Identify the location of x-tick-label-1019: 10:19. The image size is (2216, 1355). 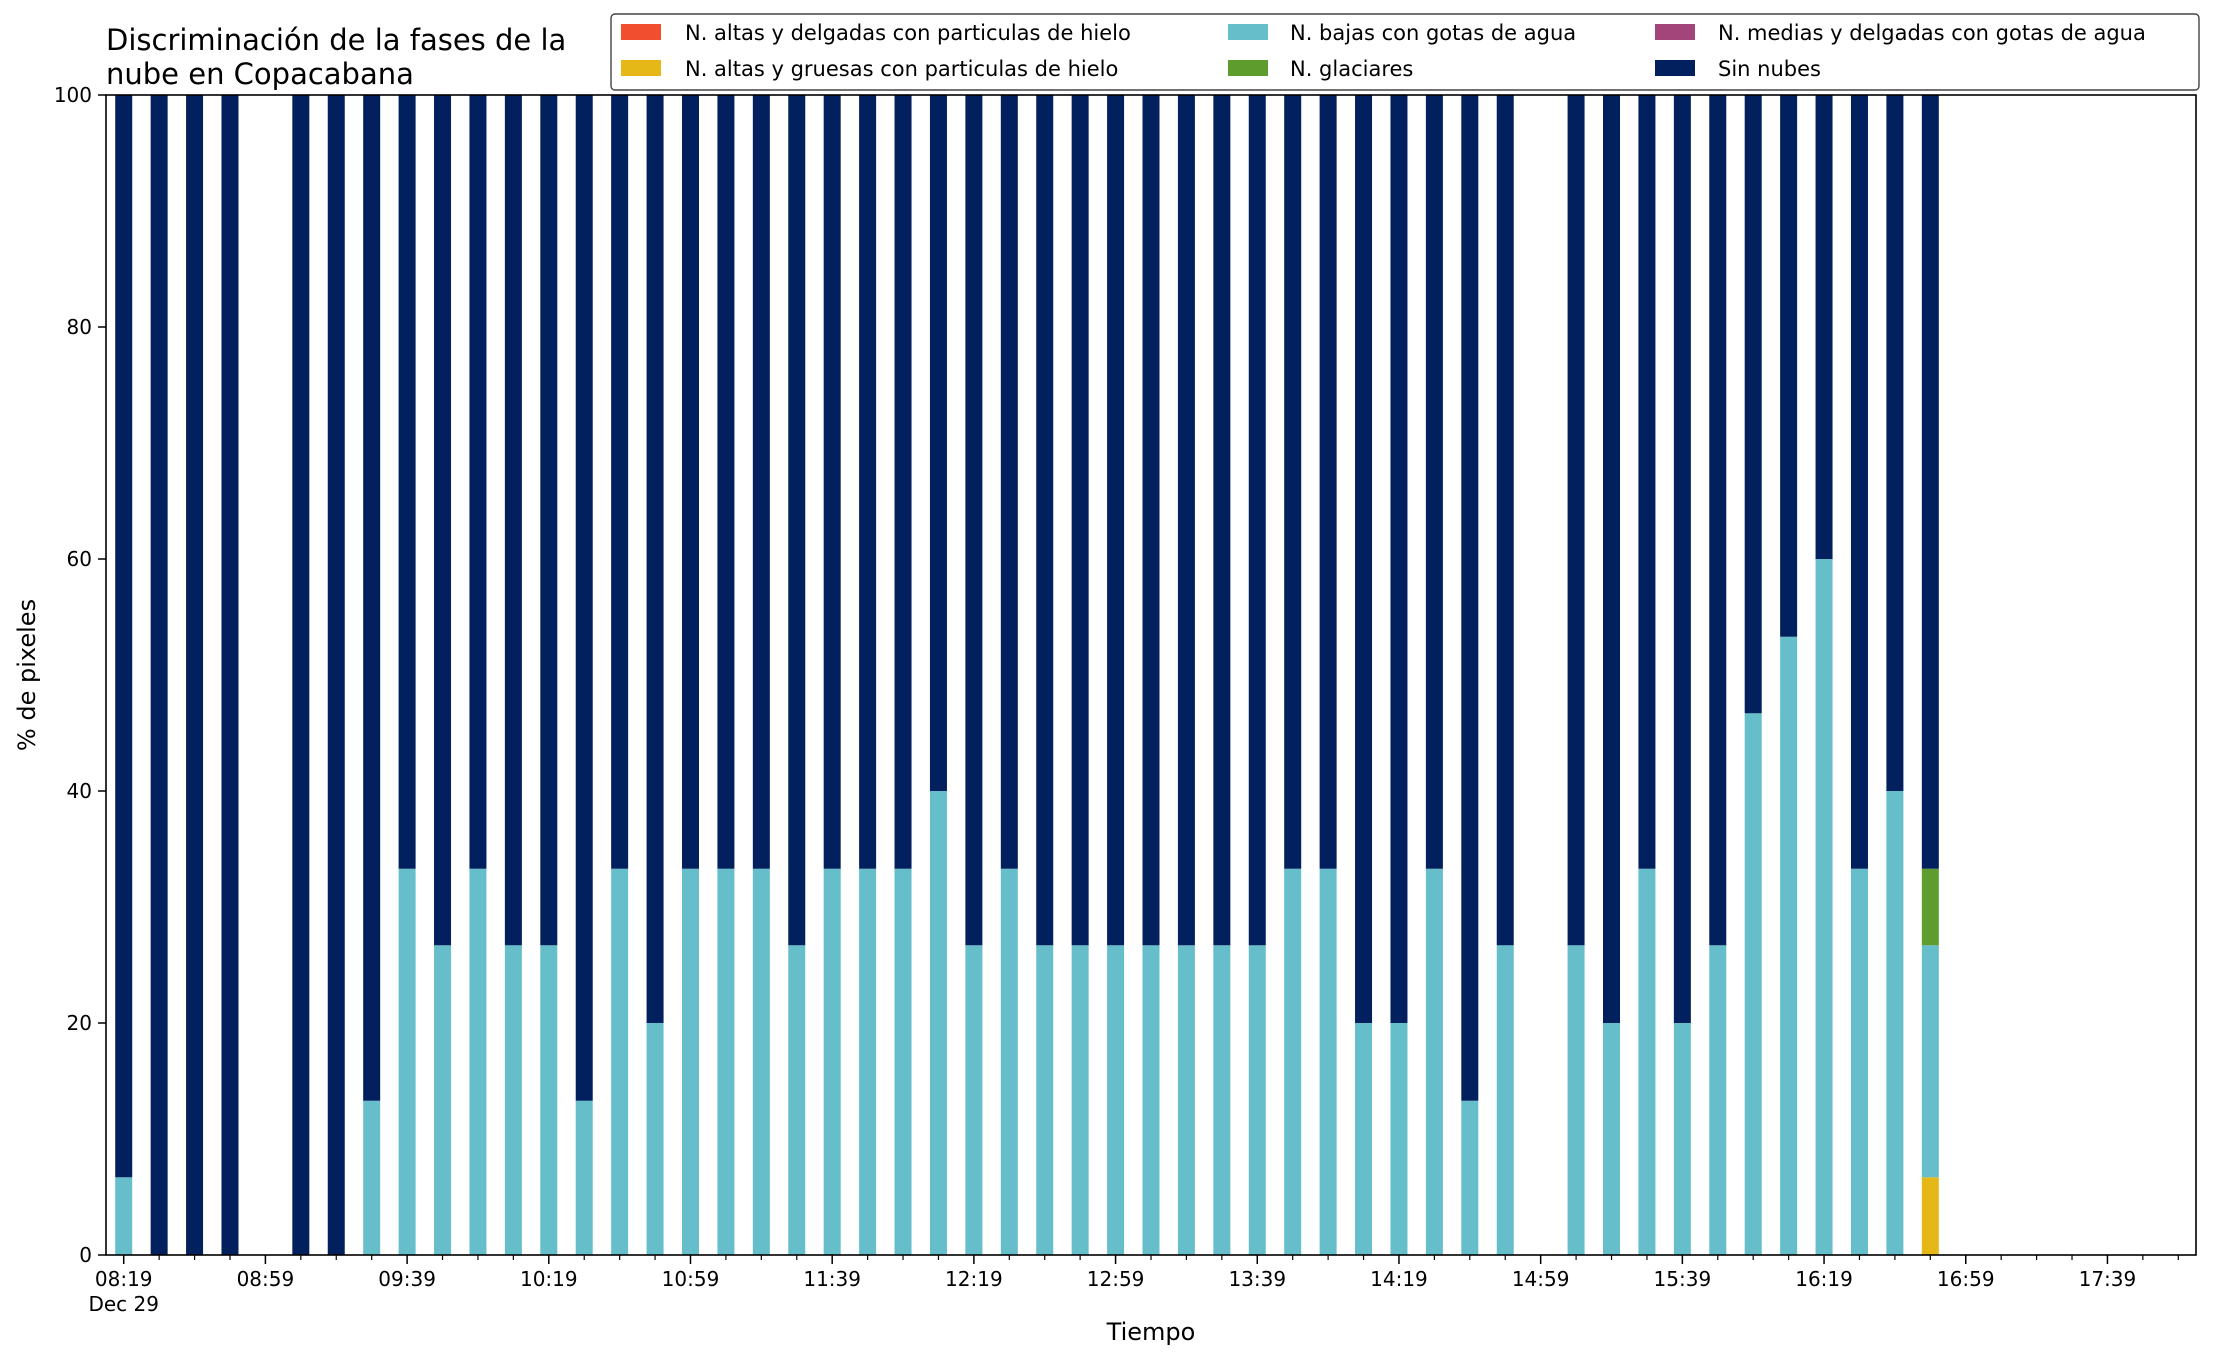
(549, 1279).